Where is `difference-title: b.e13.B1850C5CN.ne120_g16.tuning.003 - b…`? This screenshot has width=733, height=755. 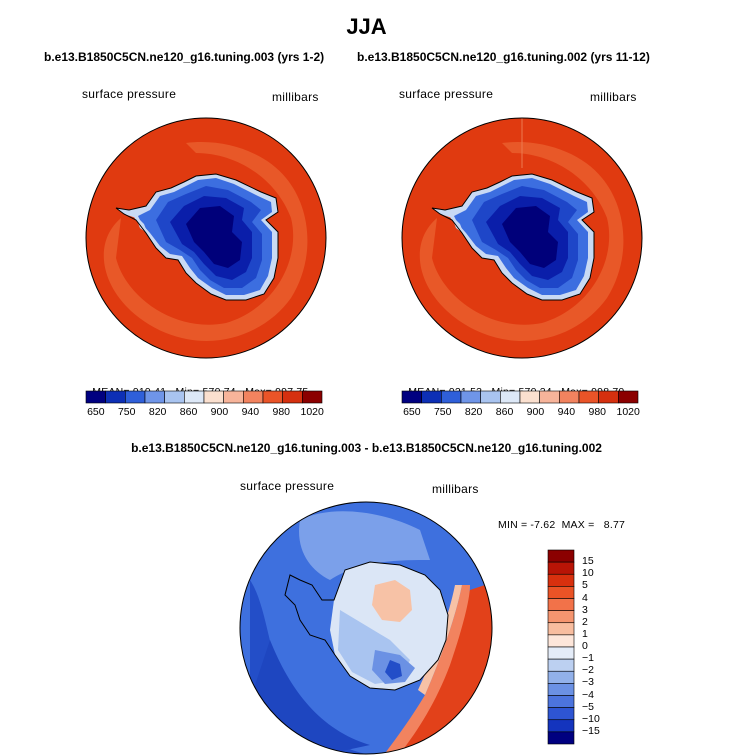
difference-title: b.e13.B1850C5CN.ne120_g16.tuning.003 - b… is located at coordinates (366, 448).